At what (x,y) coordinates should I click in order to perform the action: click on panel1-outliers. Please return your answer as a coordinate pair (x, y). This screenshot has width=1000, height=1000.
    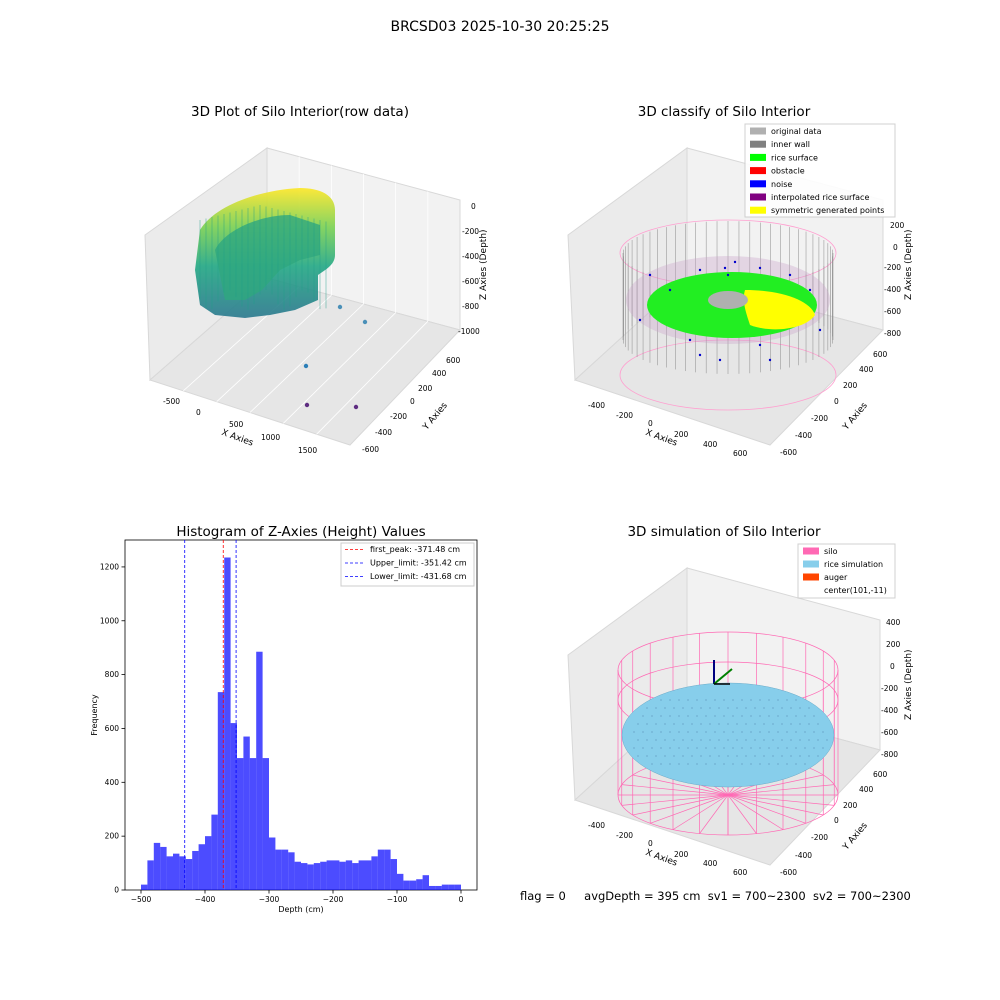
    Looking at the image, I should click on (335, 357).